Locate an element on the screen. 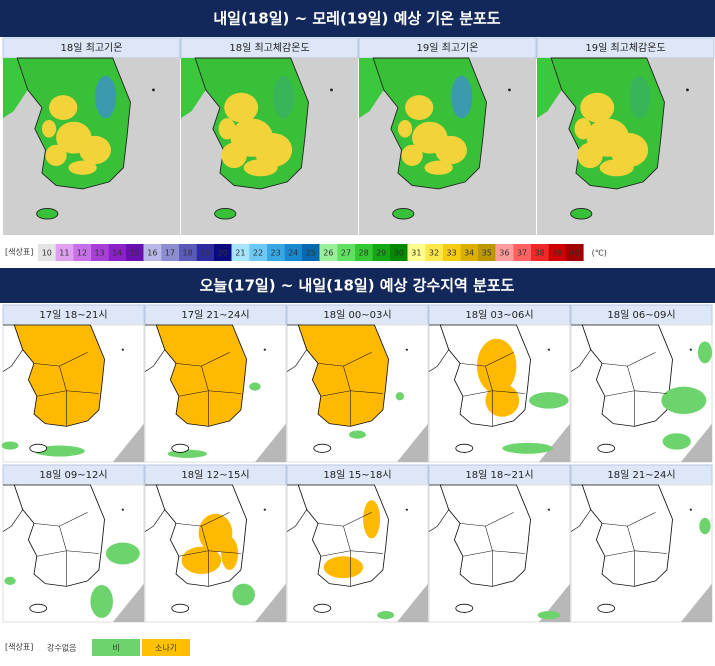  japan-land is located at coordinates (554, 442).